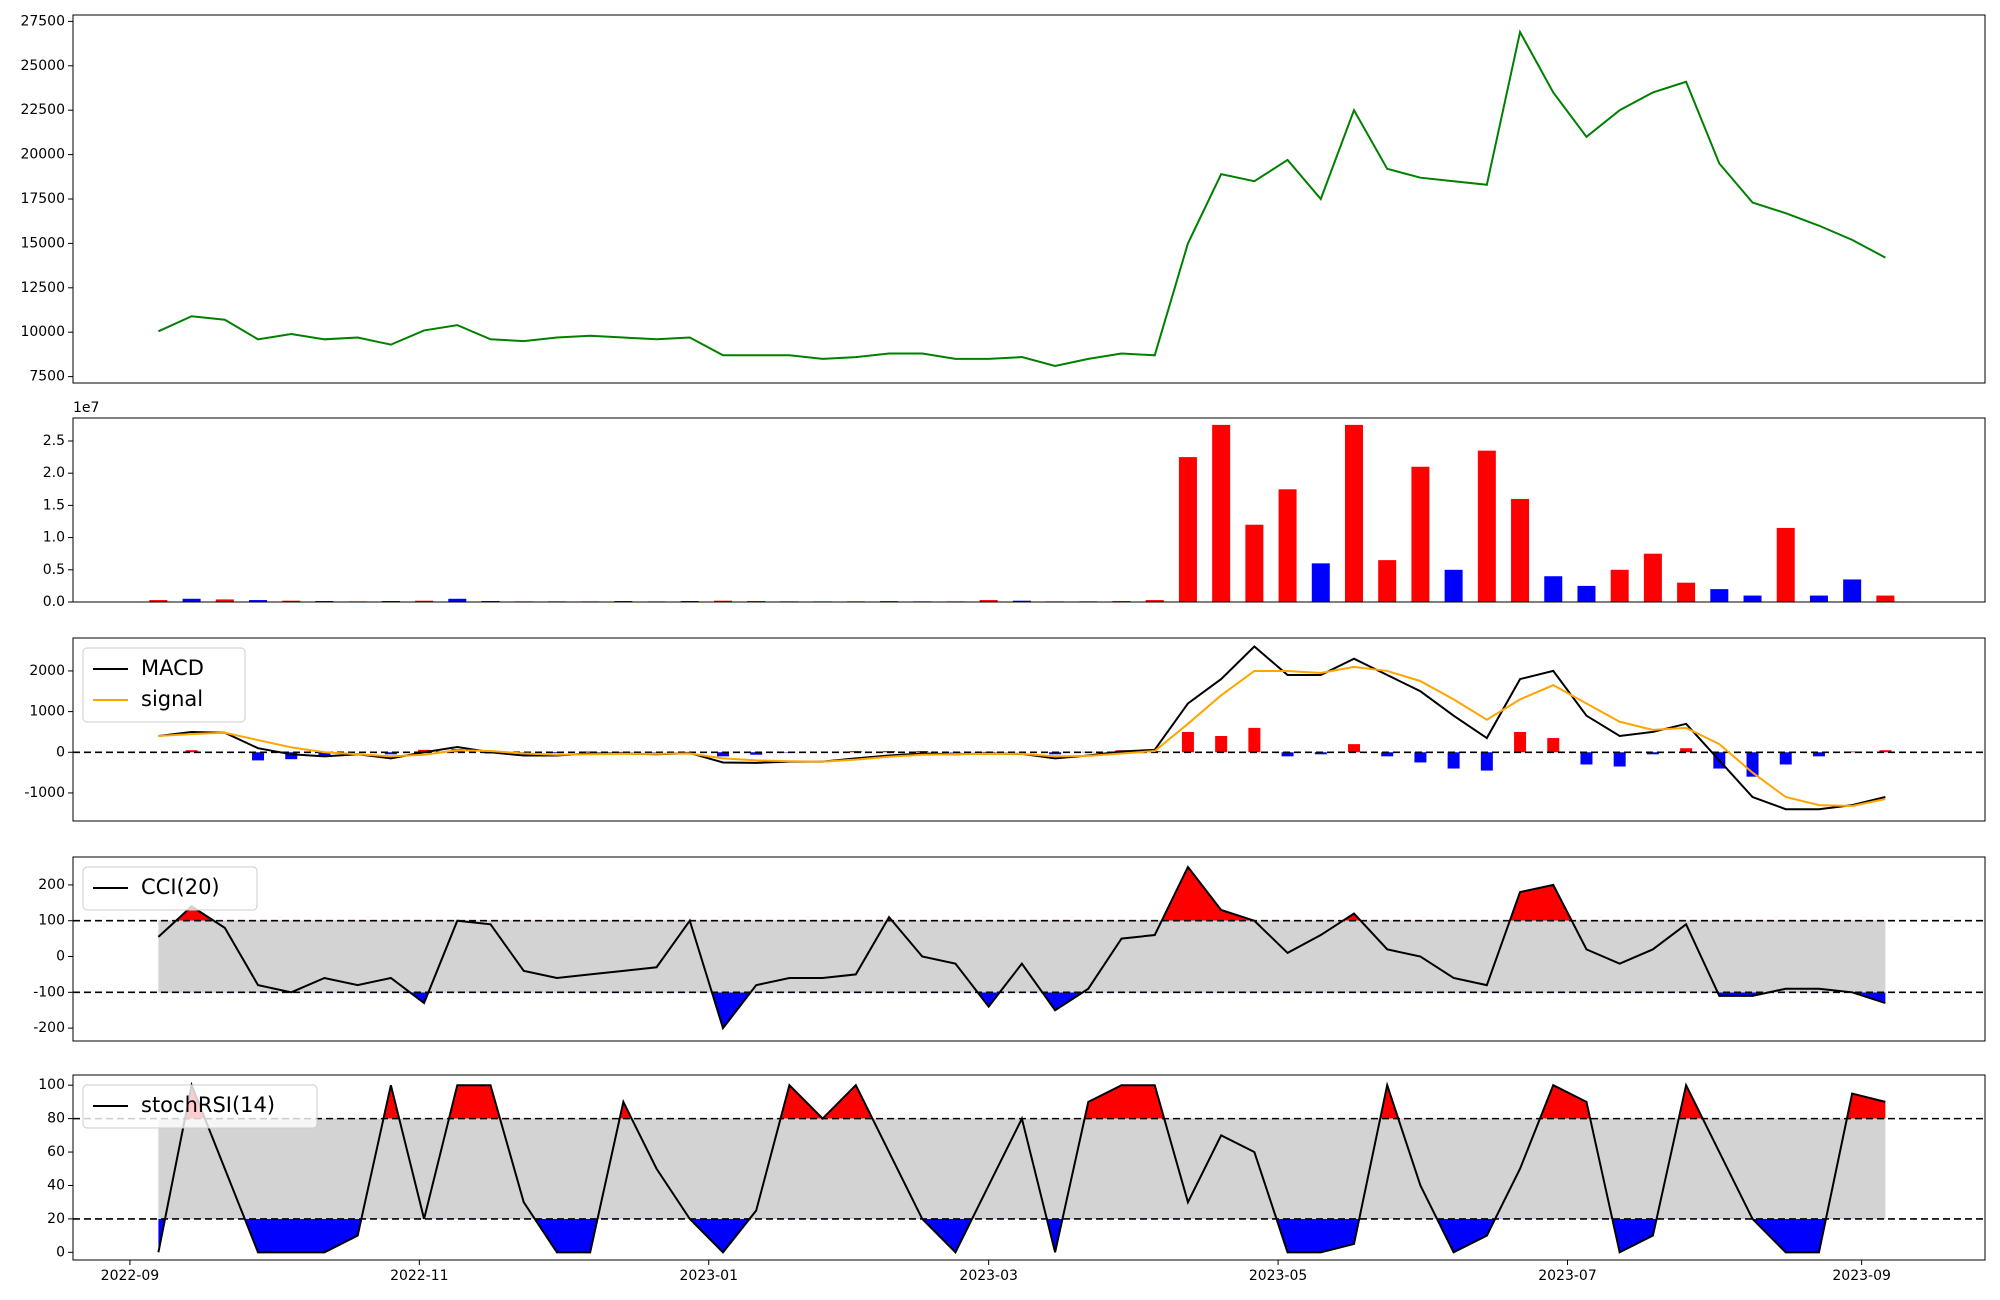  Describe the element at coordinates (56, 1152) in the screenshot. I see `y-tick-label: 60` at that location.